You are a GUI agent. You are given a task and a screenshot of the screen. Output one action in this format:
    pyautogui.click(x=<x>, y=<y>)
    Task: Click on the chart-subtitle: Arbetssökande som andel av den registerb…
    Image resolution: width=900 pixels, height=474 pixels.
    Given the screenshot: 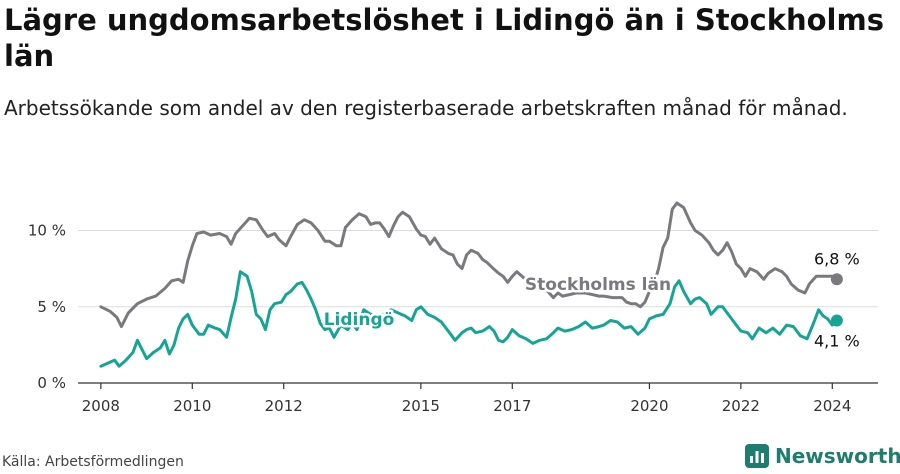 What is the action you would take?
    pyautogui.click(x=426, y=108)
    